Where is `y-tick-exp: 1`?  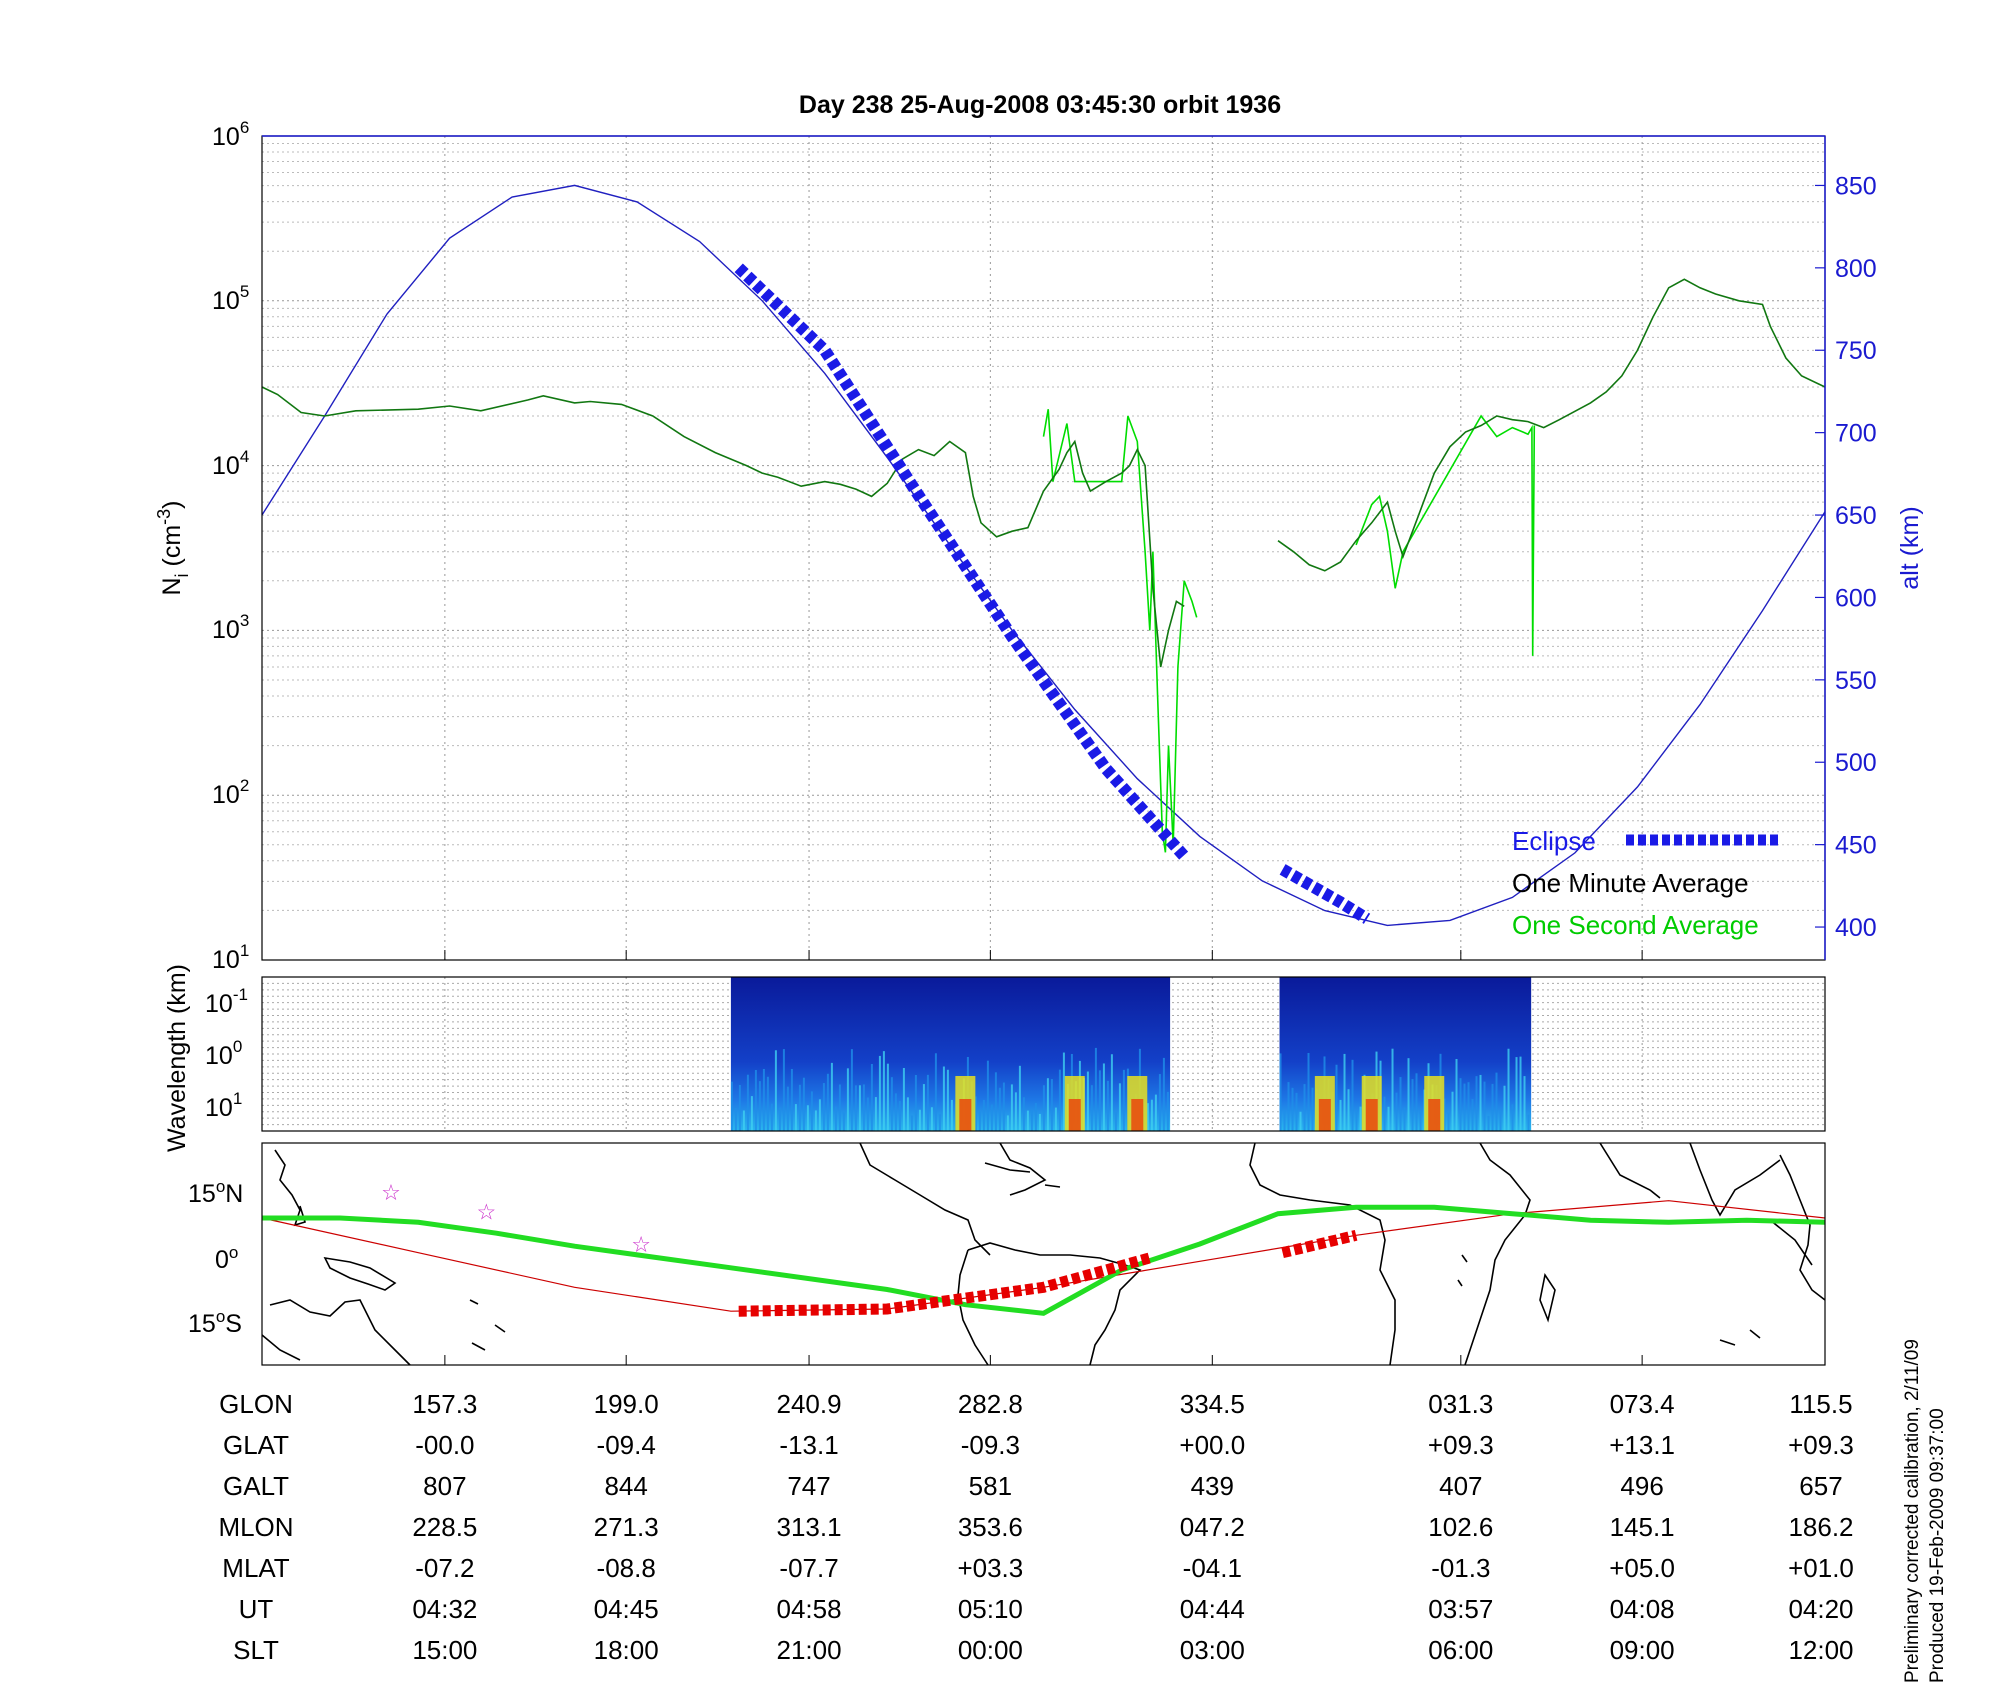
y-tick-exp: 1 is located at coordinates (244, 950).